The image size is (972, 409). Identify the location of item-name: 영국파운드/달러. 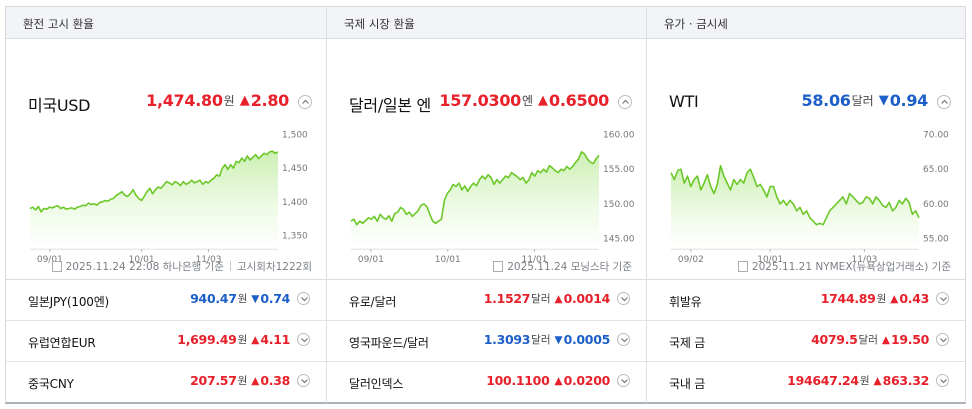
(389, 343).